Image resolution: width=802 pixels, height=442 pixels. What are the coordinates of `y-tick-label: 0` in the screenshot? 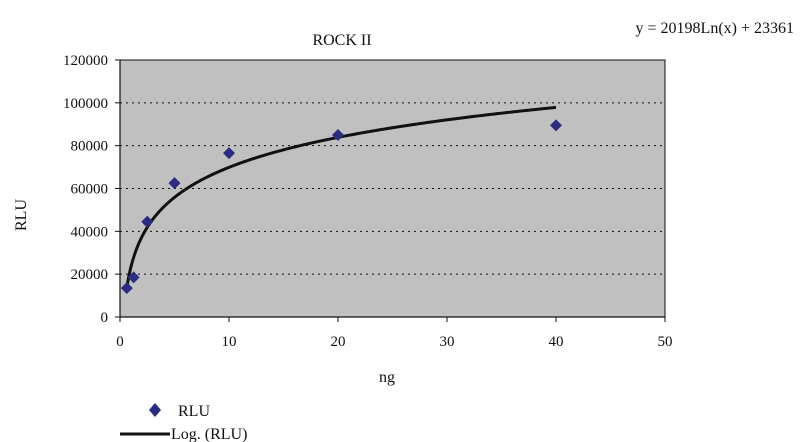 It's located at (105, 318).